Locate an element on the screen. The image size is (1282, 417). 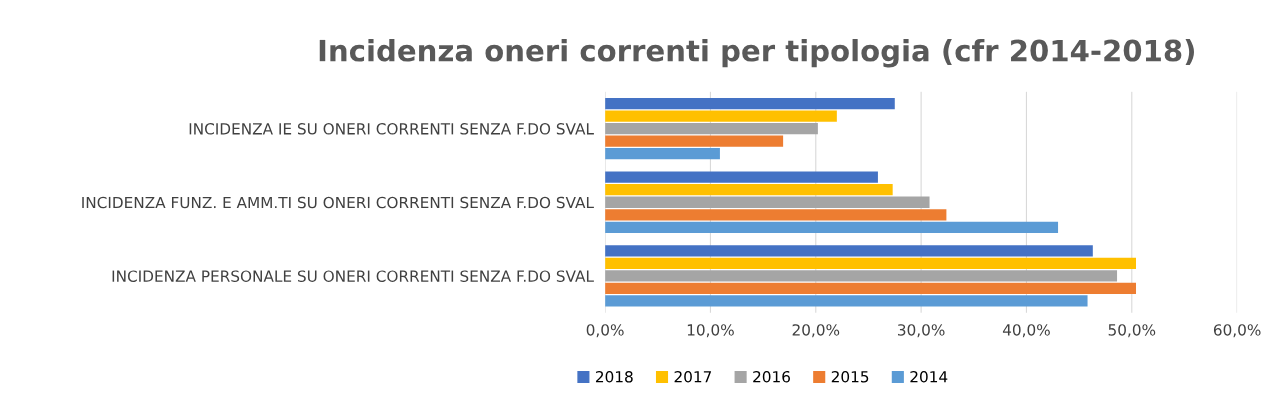
legend-label: 2014 is located at coordinates (929, 376).